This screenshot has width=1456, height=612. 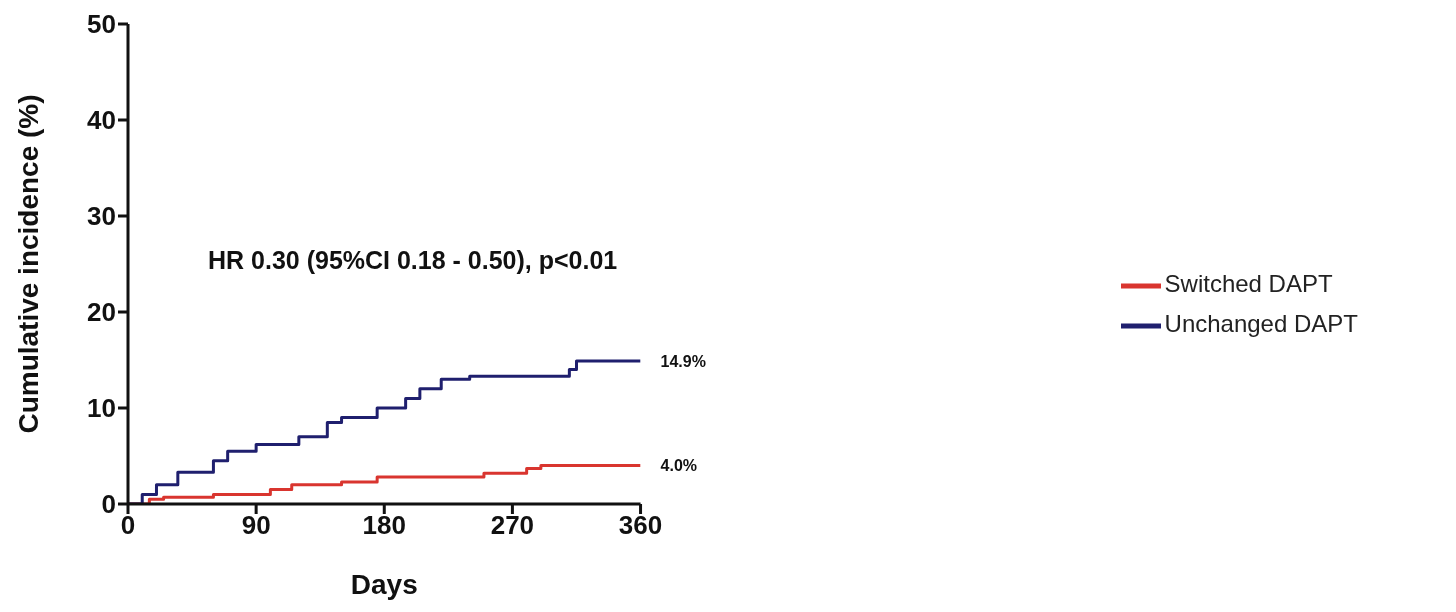 I want to click on x-tick-label: 360, so click(x=640, y=525).